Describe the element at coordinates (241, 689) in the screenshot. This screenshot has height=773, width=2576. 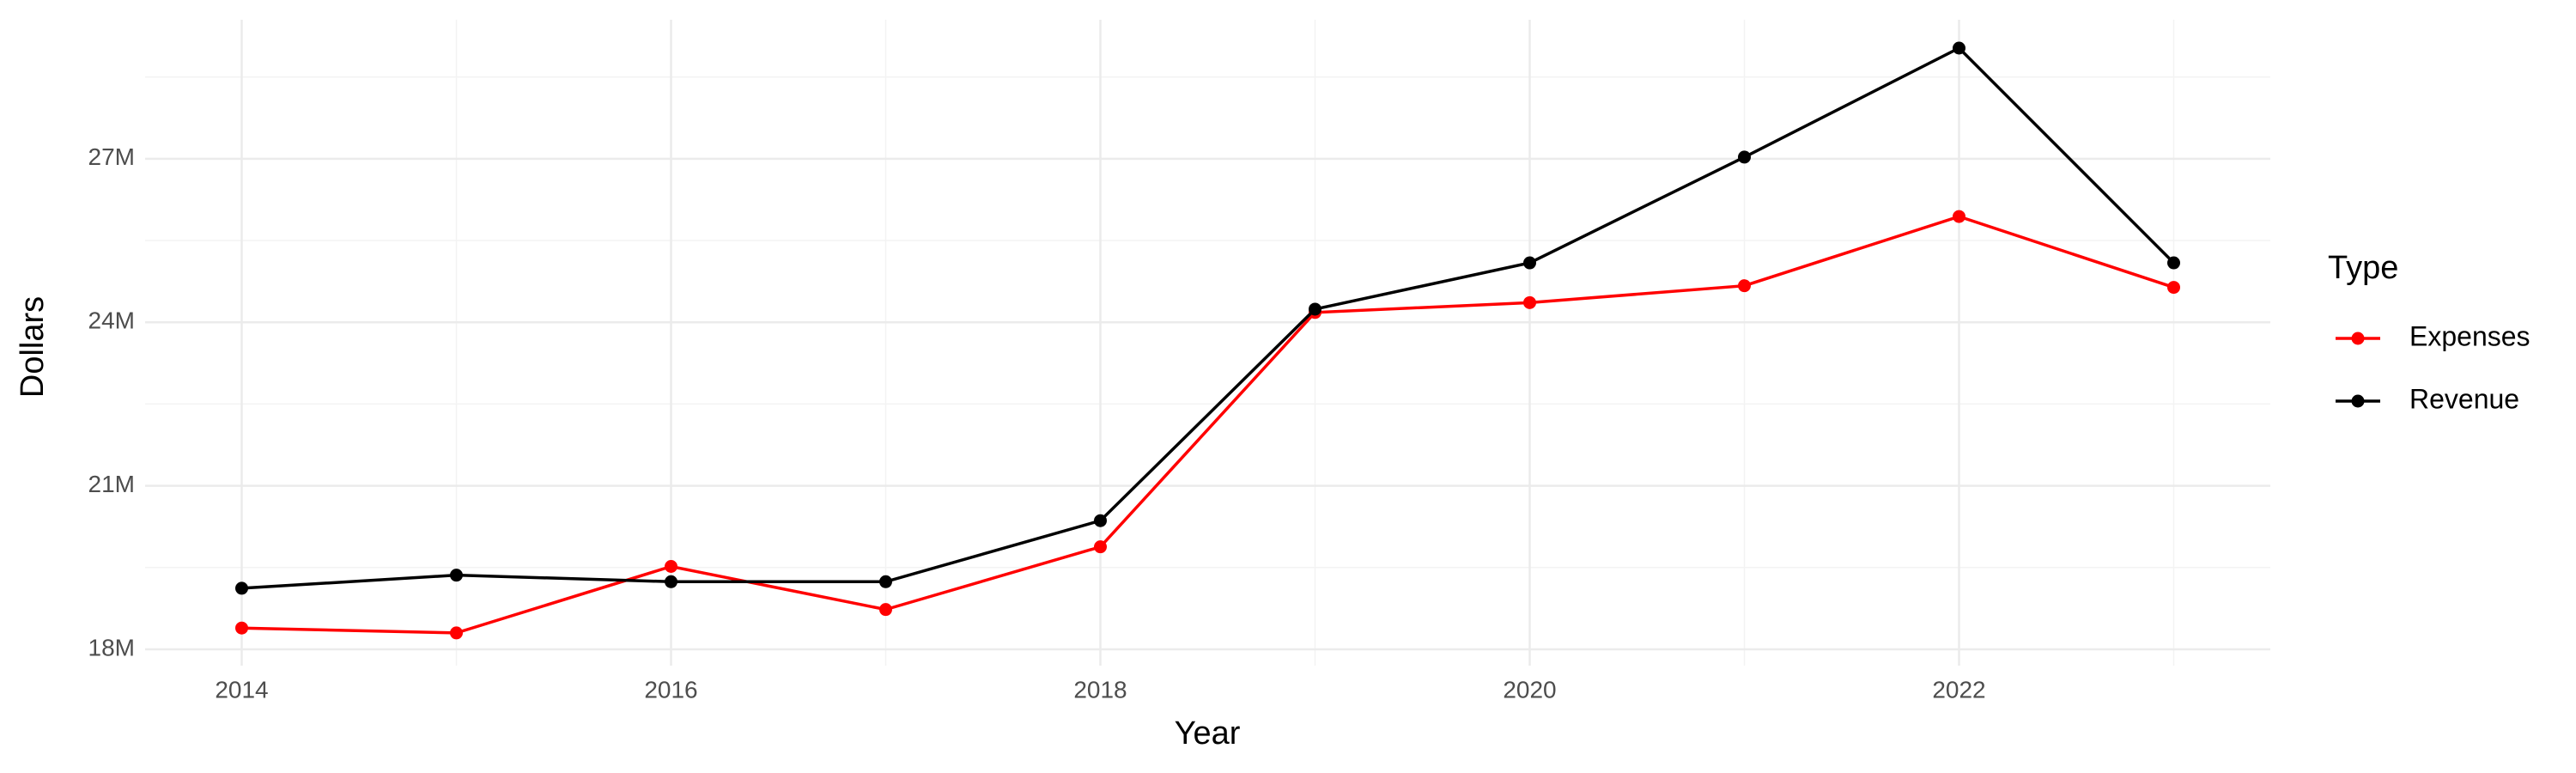
I see `x-tick-label: 2014` at that location.